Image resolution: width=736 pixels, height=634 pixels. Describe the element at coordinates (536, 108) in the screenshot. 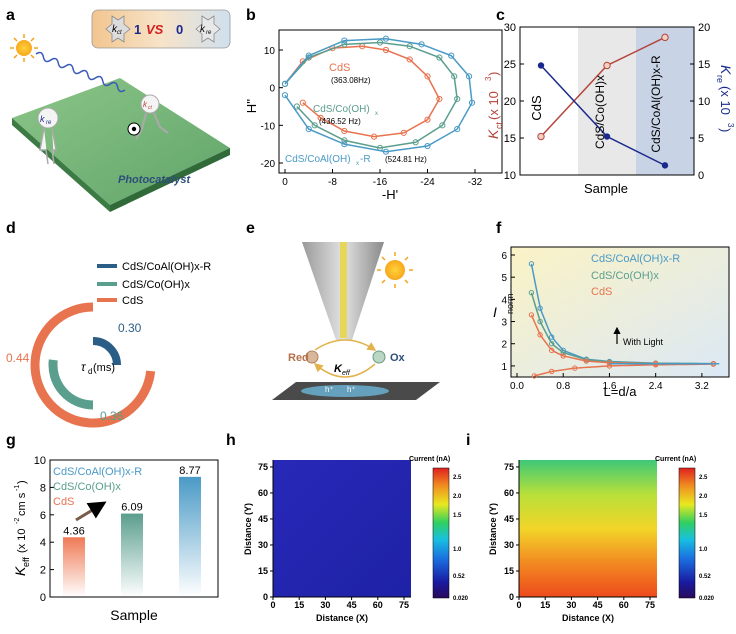

I see `category-label: CdS` at that location.